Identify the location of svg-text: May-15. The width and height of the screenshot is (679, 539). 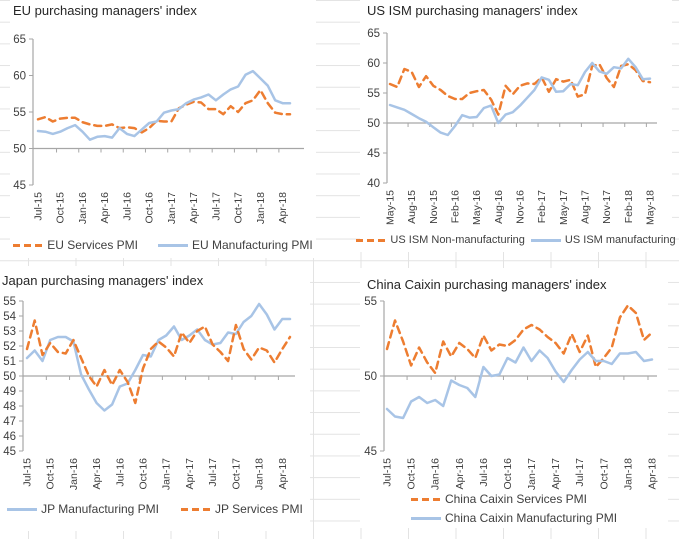
(391, 207).